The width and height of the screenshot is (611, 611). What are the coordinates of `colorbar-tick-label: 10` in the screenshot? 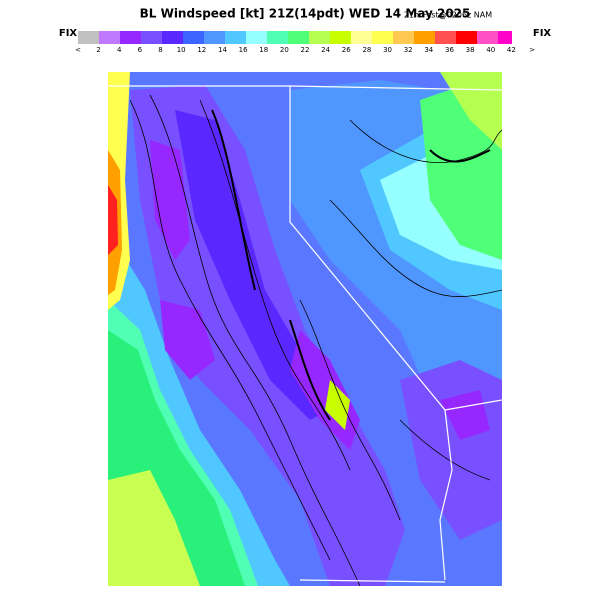 It's located at (181, 50).